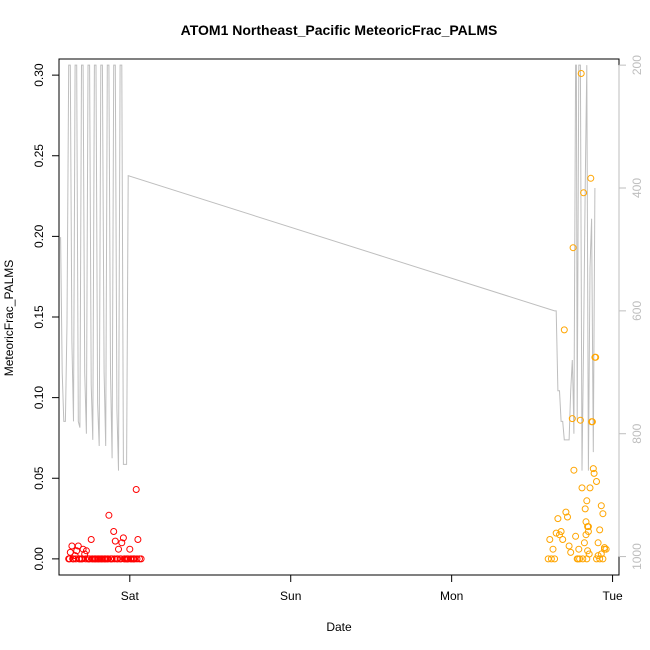 The height and width of the screenshot is (650, 650). Describe the element at coordinates (451, 596) in the screenshot. I see `x-tick-label: Mon` at that location.